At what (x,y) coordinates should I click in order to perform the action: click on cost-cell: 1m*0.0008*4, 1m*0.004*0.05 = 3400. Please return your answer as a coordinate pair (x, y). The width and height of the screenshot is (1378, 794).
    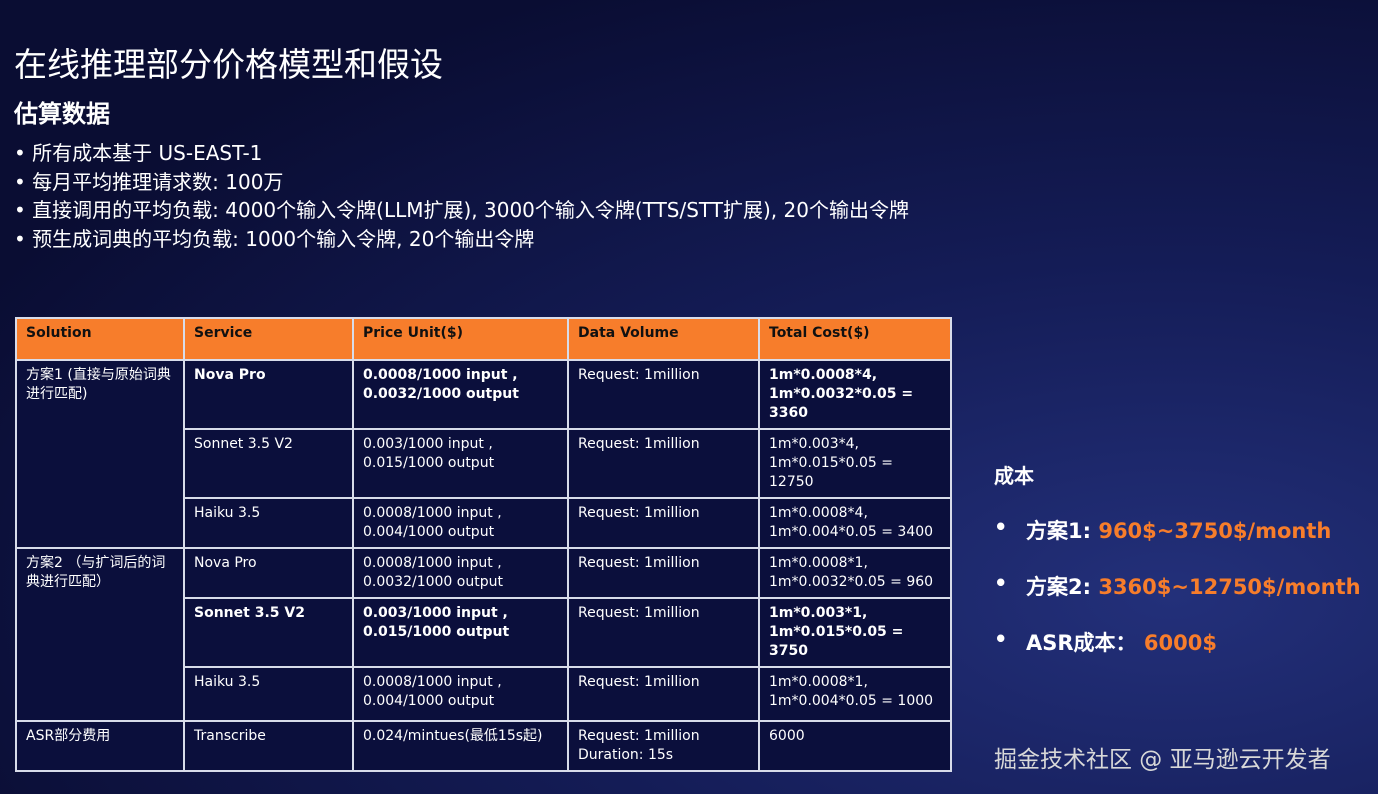
    Looking at the image, I should click on (855, 523).